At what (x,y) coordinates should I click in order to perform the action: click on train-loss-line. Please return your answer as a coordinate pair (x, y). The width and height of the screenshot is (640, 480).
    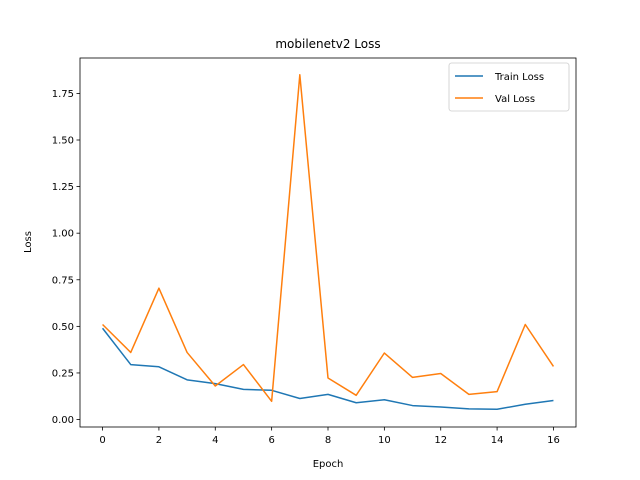
    Looking at the image, I should click on (327, 369).